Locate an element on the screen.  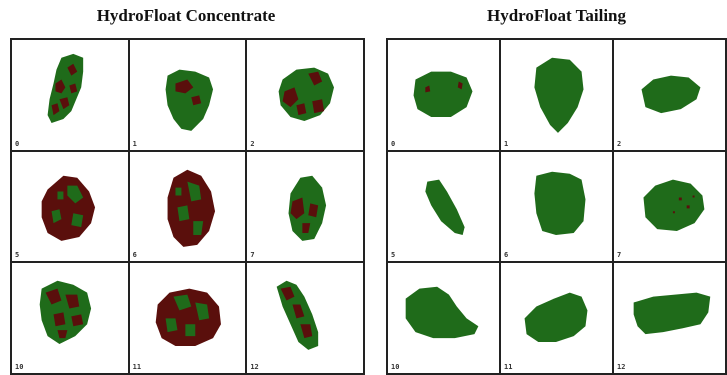
concentrate-title: HydroFloat Concentrate is located at coordinates (186, 15).